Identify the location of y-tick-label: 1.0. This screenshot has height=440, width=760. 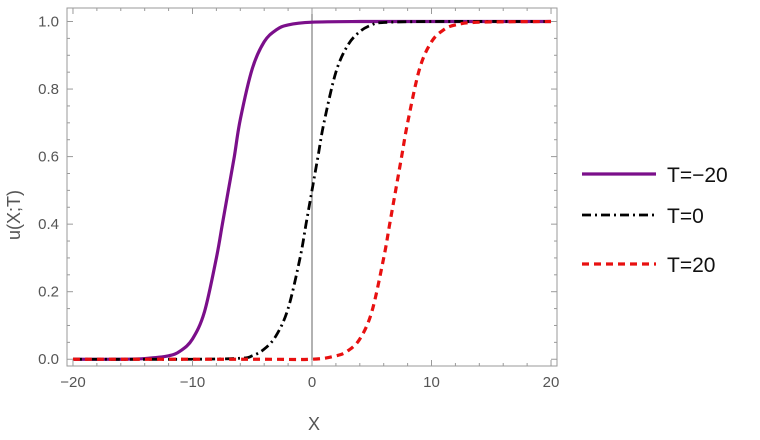
(48, 22).